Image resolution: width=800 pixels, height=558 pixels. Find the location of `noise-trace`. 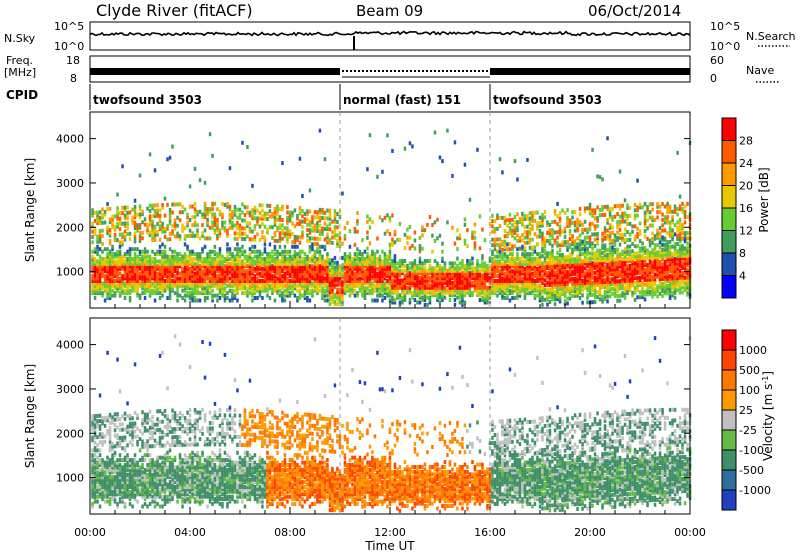

noise-trace is located at coordinates (390, 34).